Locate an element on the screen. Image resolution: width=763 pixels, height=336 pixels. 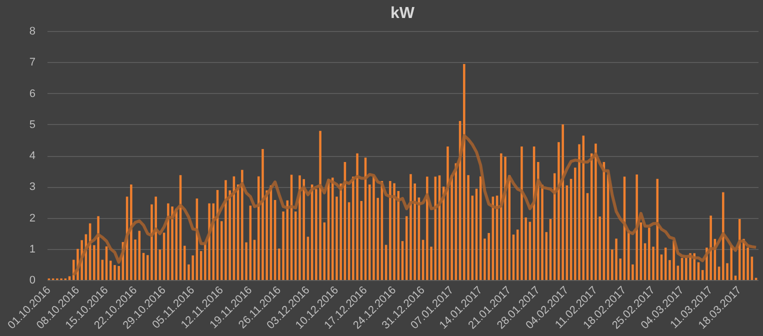
y-tick-label: 3 is located at coordinates (32, 187).